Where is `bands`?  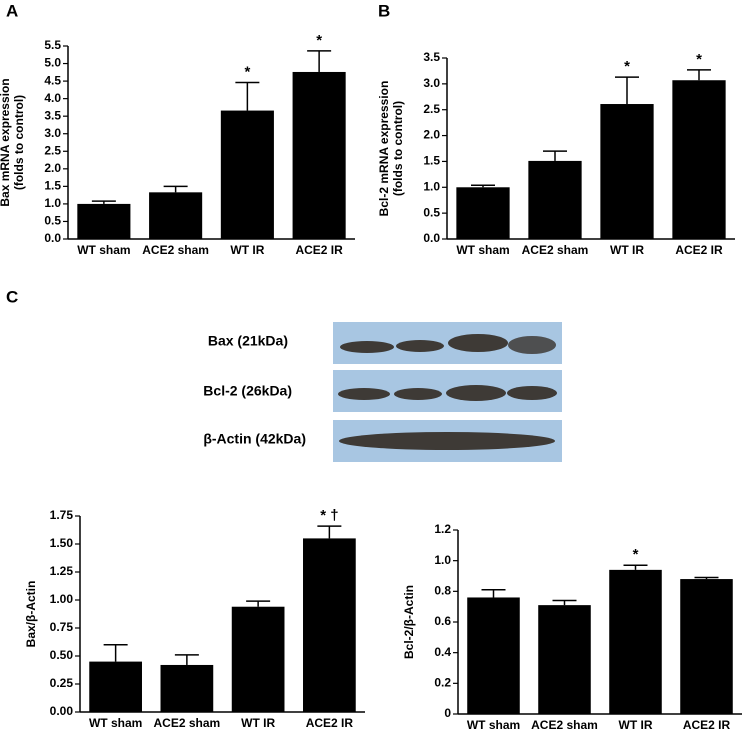 bands is located at coordinates (447, 392).